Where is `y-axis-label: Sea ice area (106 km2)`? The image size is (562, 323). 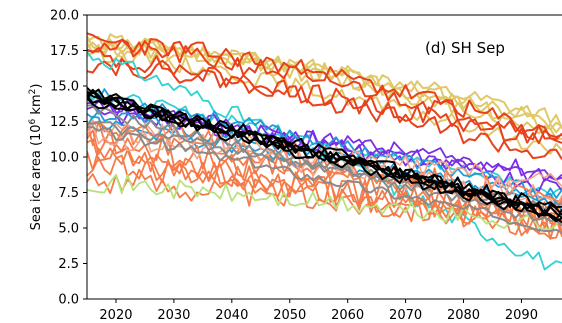
y-axis-label: Sea ice area (106 km2) is located at coordinates (36, 157).